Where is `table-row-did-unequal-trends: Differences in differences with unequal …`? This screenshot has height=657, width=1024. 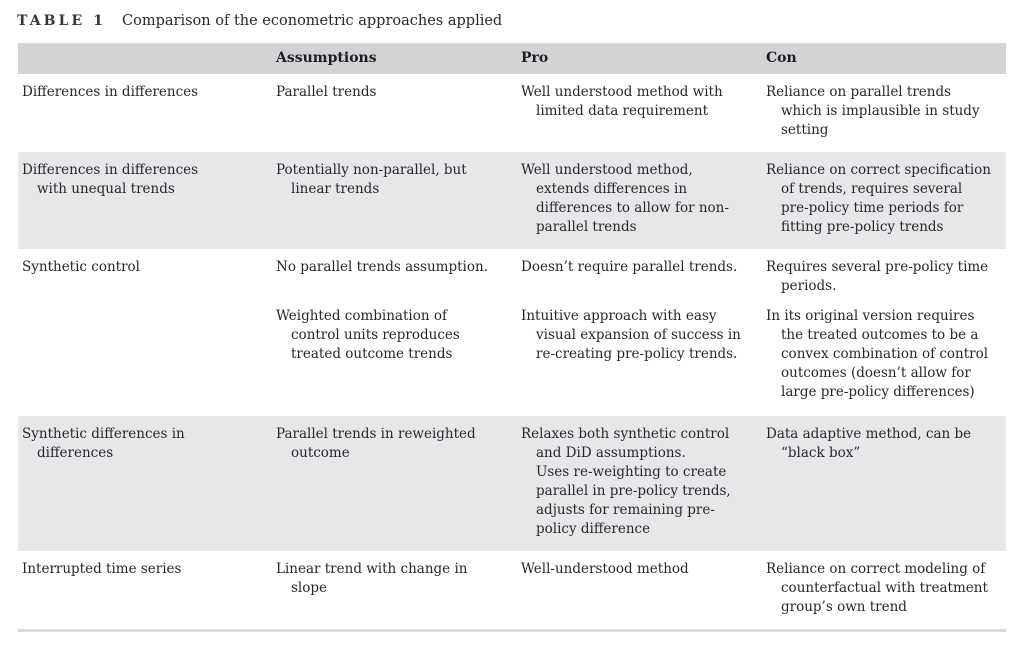
table-row-did-unequal-trends: Differences in differences with unequal … is located at coordinates (512, 200).